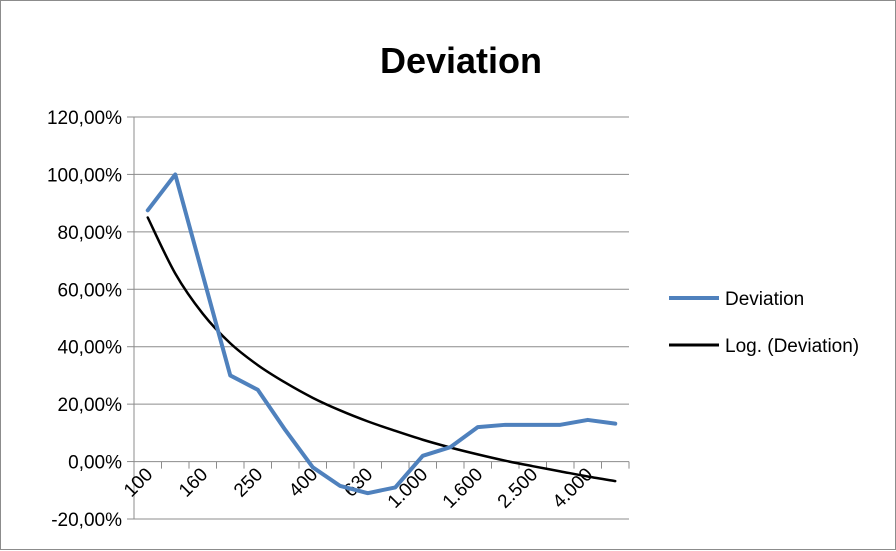 The height and width of the screenshot is (551, 896). What do you see at coordinates (248, 482) in the screenshot?
I see `x-tick-label: 250` at bounding box center [248, 482].